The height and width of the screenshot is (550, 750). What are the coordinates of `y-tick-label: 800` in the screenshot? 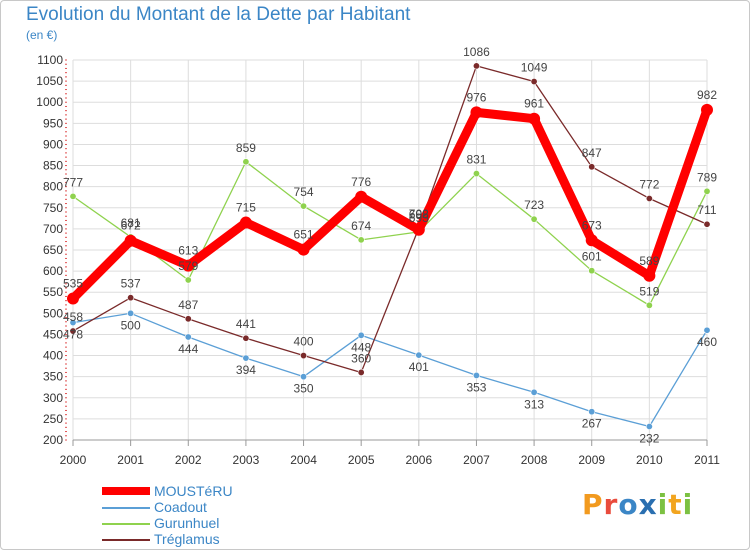 It's located at (53, 187).